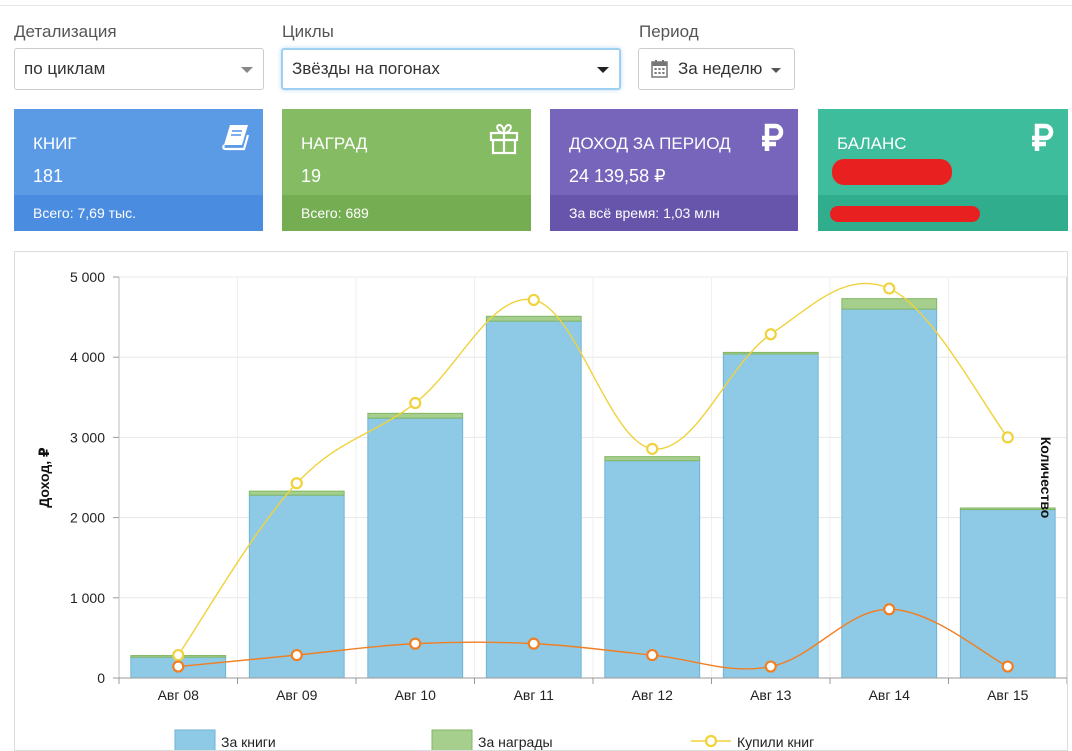 Image resolution: width=1072 pixels, height=751 pixels. What do you see at coordinates (248, 742) in the screenshot?
I see `legend-label: За книги` at bounding box center [248, 742].